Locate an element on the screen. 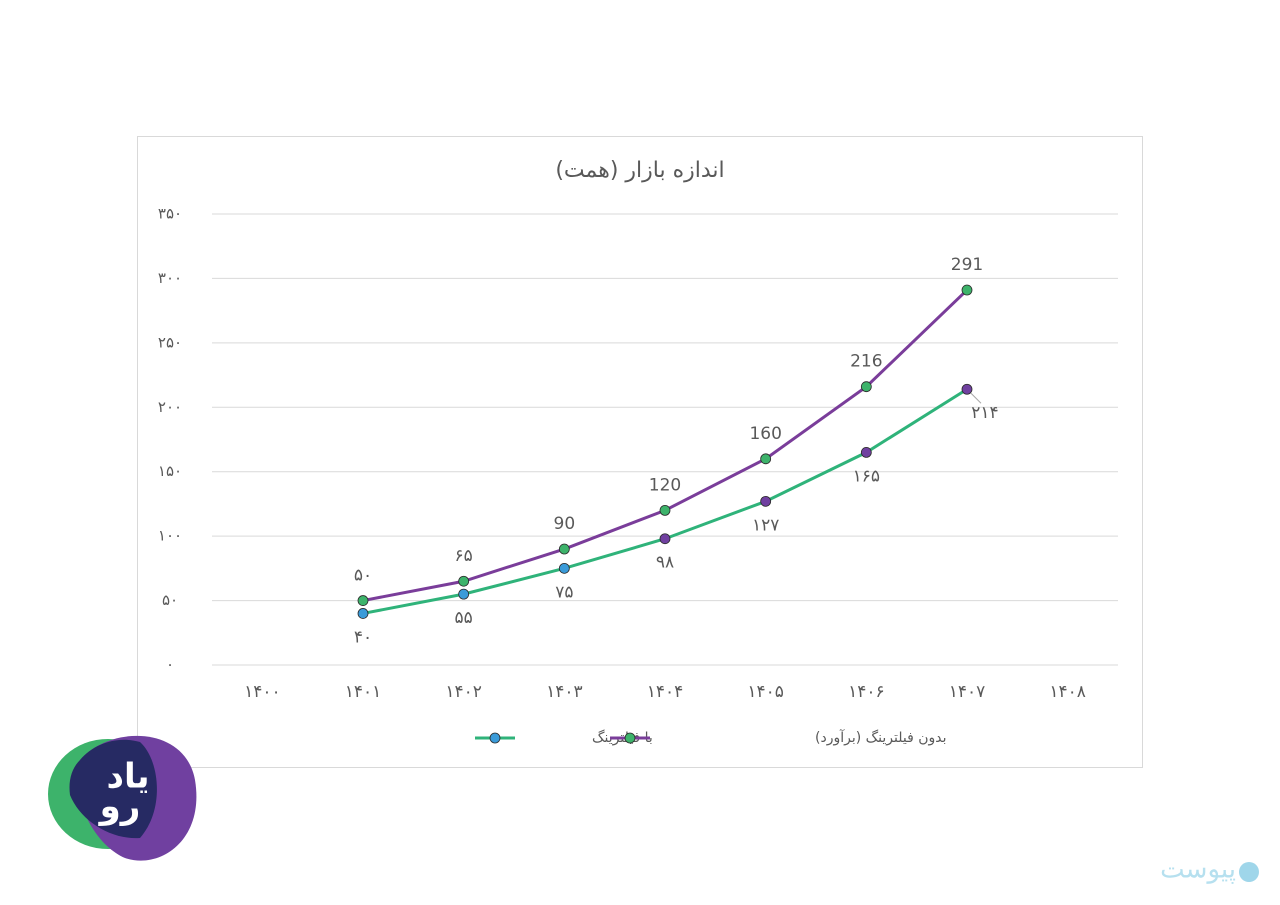 The image size is (1280, 905). y-tick-label: ۵۰ is located at coordinates (170, 600).